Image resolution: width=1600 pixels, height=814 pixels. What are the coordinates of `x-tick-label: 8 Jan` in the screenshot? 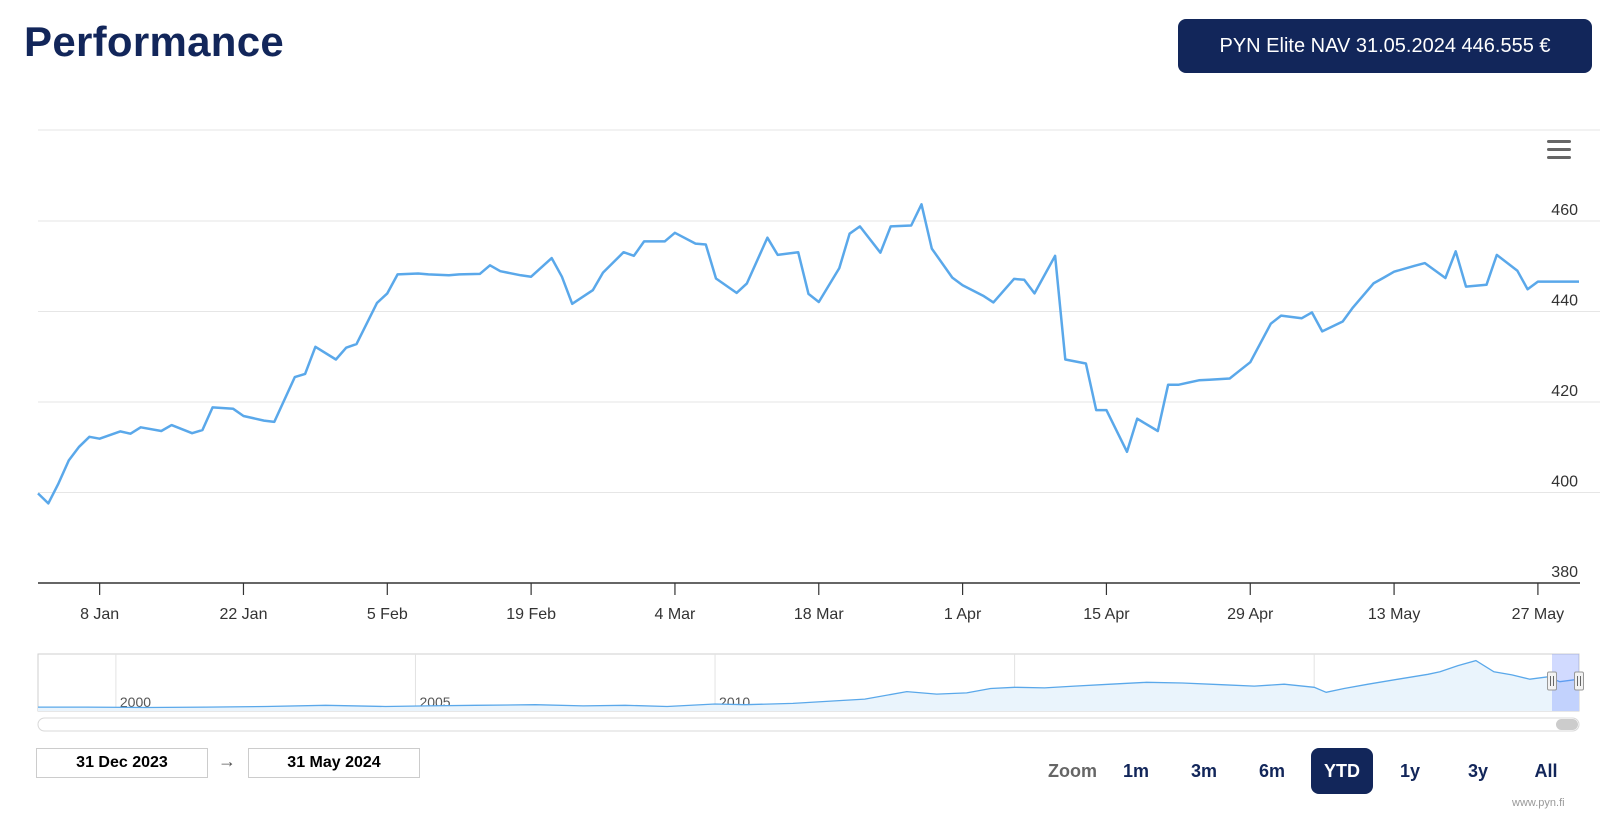 It's located at (99, 614).